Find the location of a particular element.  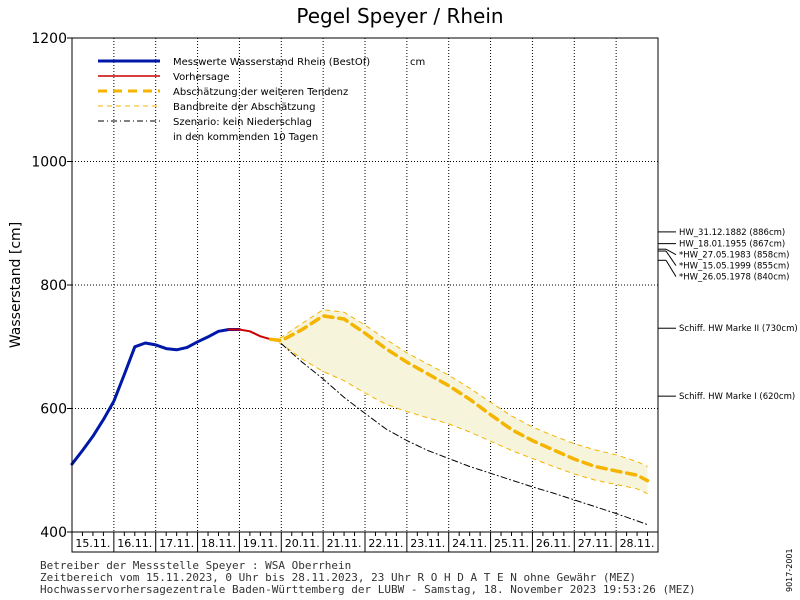

legend-label: Abschätzung der weiteren Tendenz is located at coordinates (260, 92).